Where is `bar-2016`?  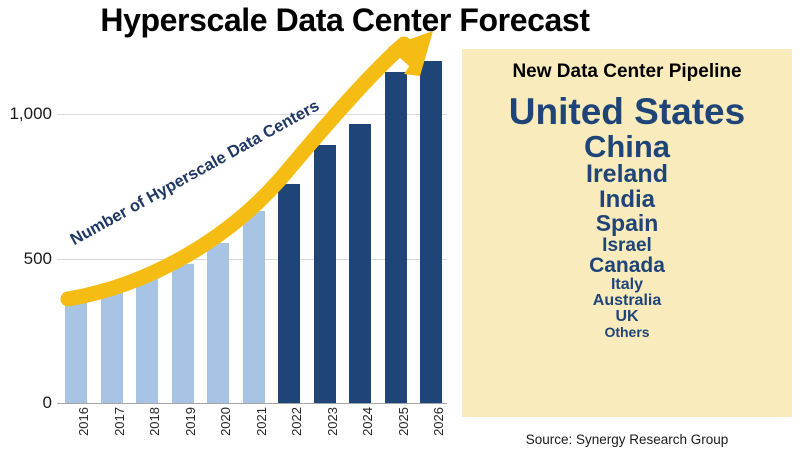
bar-2016 is located at coordinates (76, 350).